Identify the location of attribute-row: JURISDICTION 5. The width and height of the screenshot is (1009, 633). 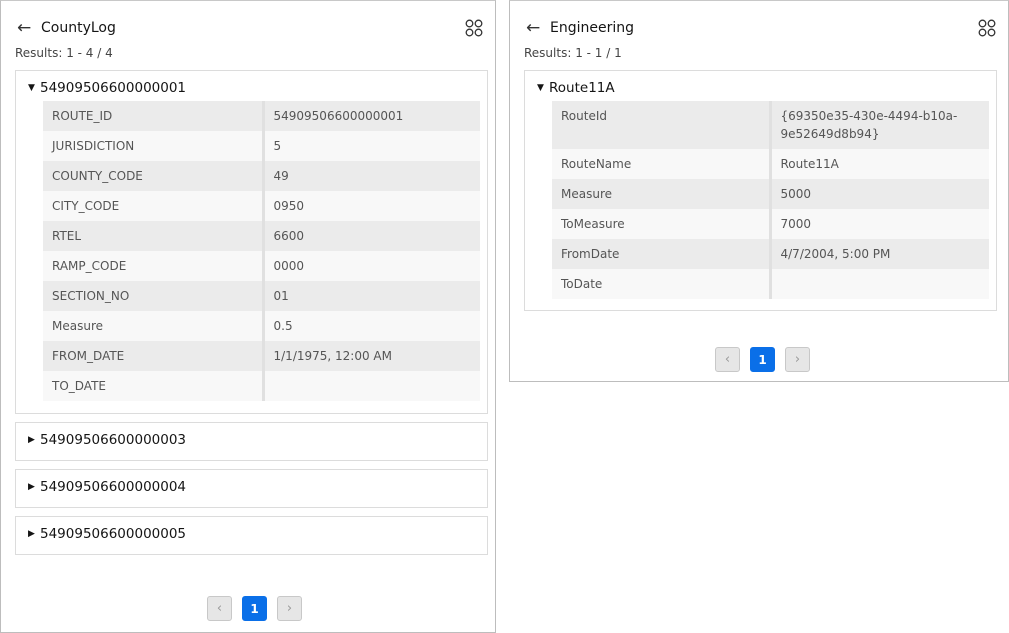
(261, 146).